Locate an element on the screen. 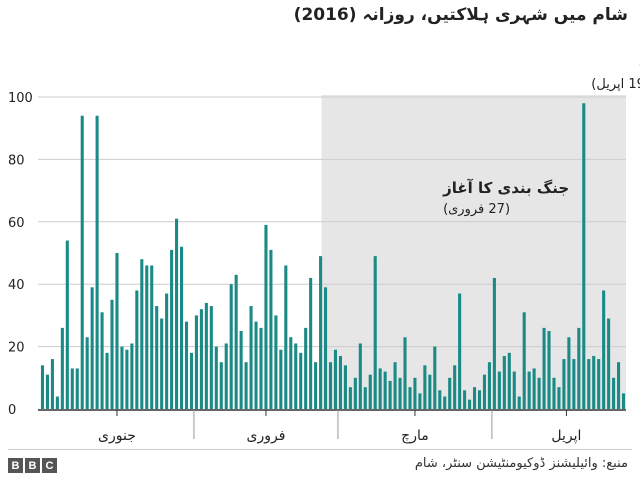 The height and width of the screenshot is (484, 640). ceasefire-annotation-date: (27 فروری) is located at coordinates (476, 209).